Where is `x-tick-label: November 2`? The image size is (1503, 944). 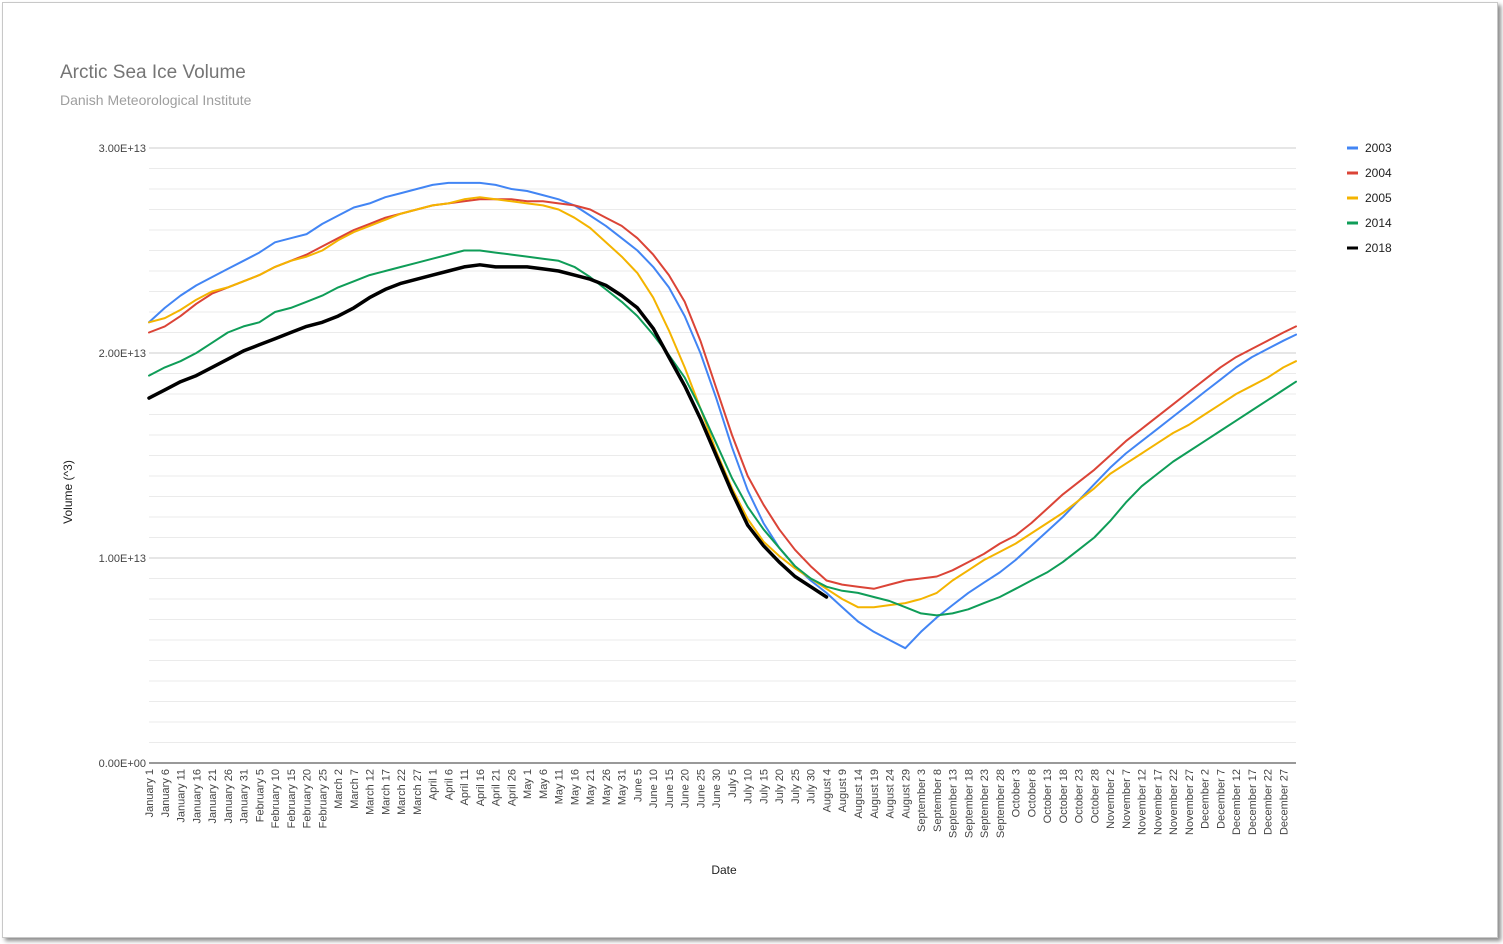 x-tick-label: November 2 is located at coordinates (1111, 799).